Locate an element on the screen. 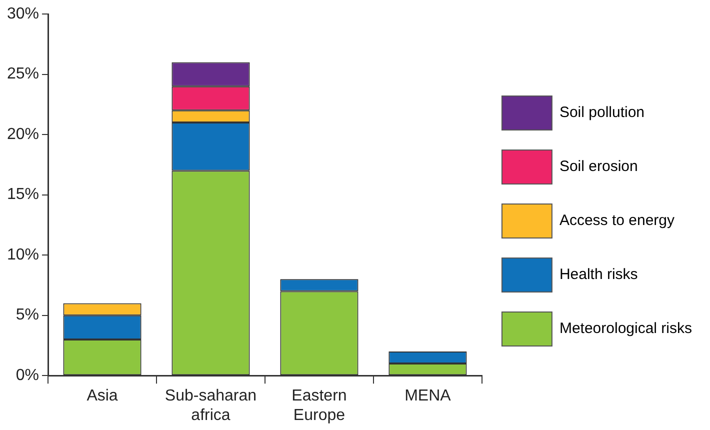 Image resolution: width=710 pixels, height=430 pixels. legend-label: Health risks is located at coordinates (598, 275).